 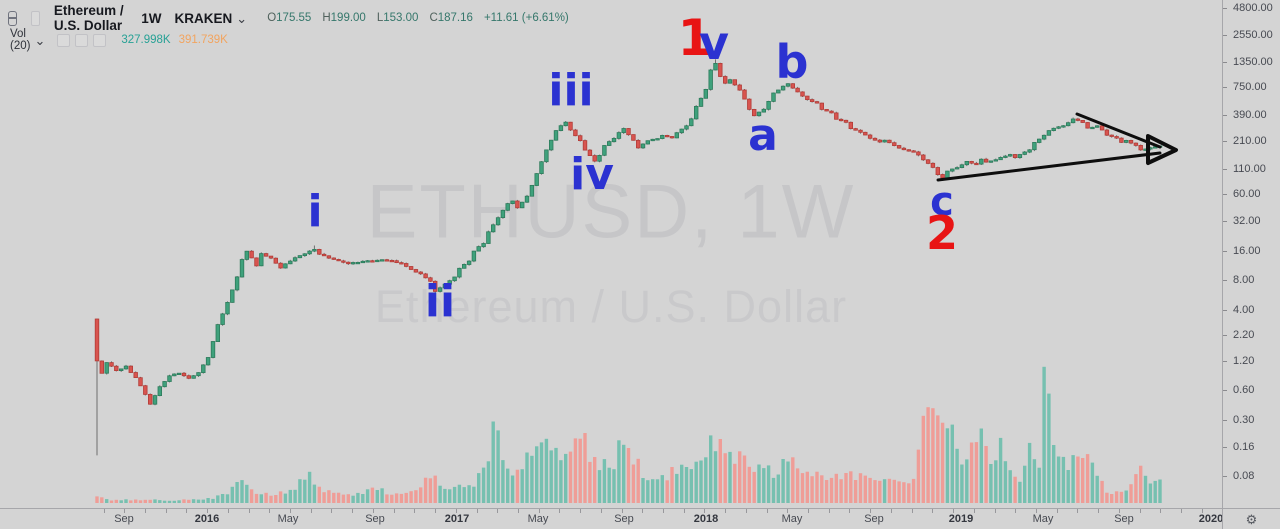 I want to click on price-tick-label: 0.60, so click(x=1244, y=390).